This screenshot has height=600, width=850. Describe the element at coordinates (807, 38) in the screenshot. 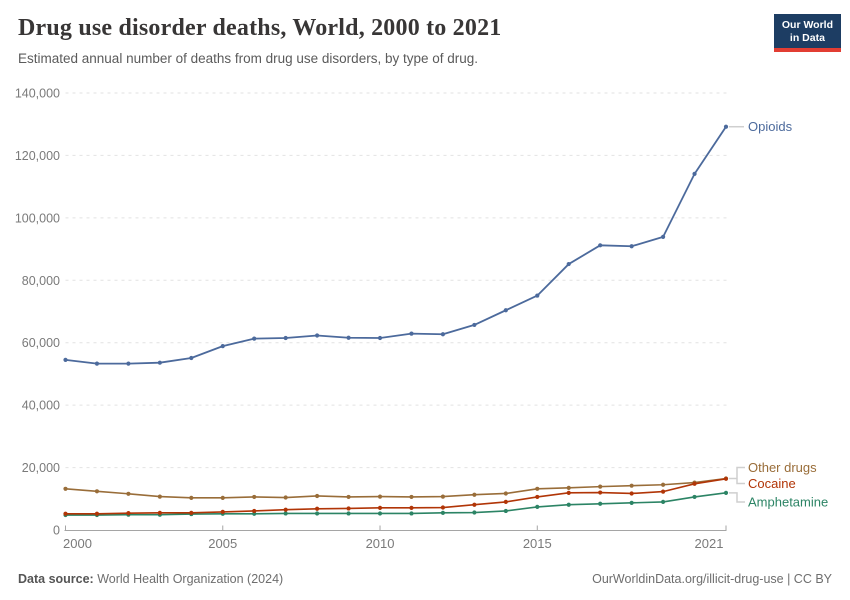

I see `owid-logo-line2: in Data` at that location.